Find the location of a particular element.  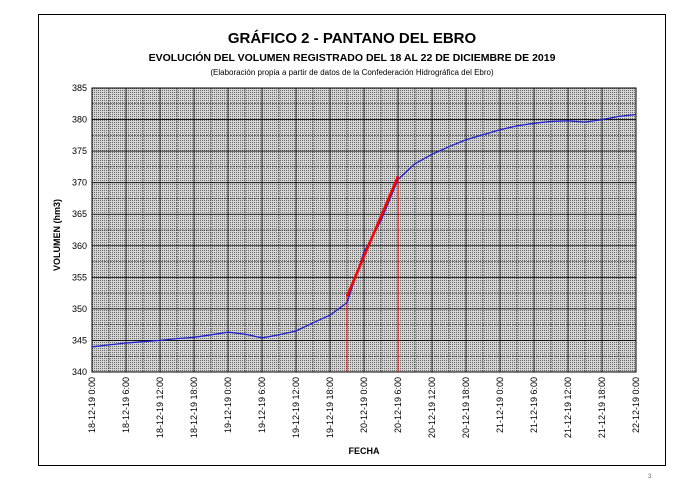

x-tick-label: 18-12-19 18:00 is located at coordinates (194, 407).